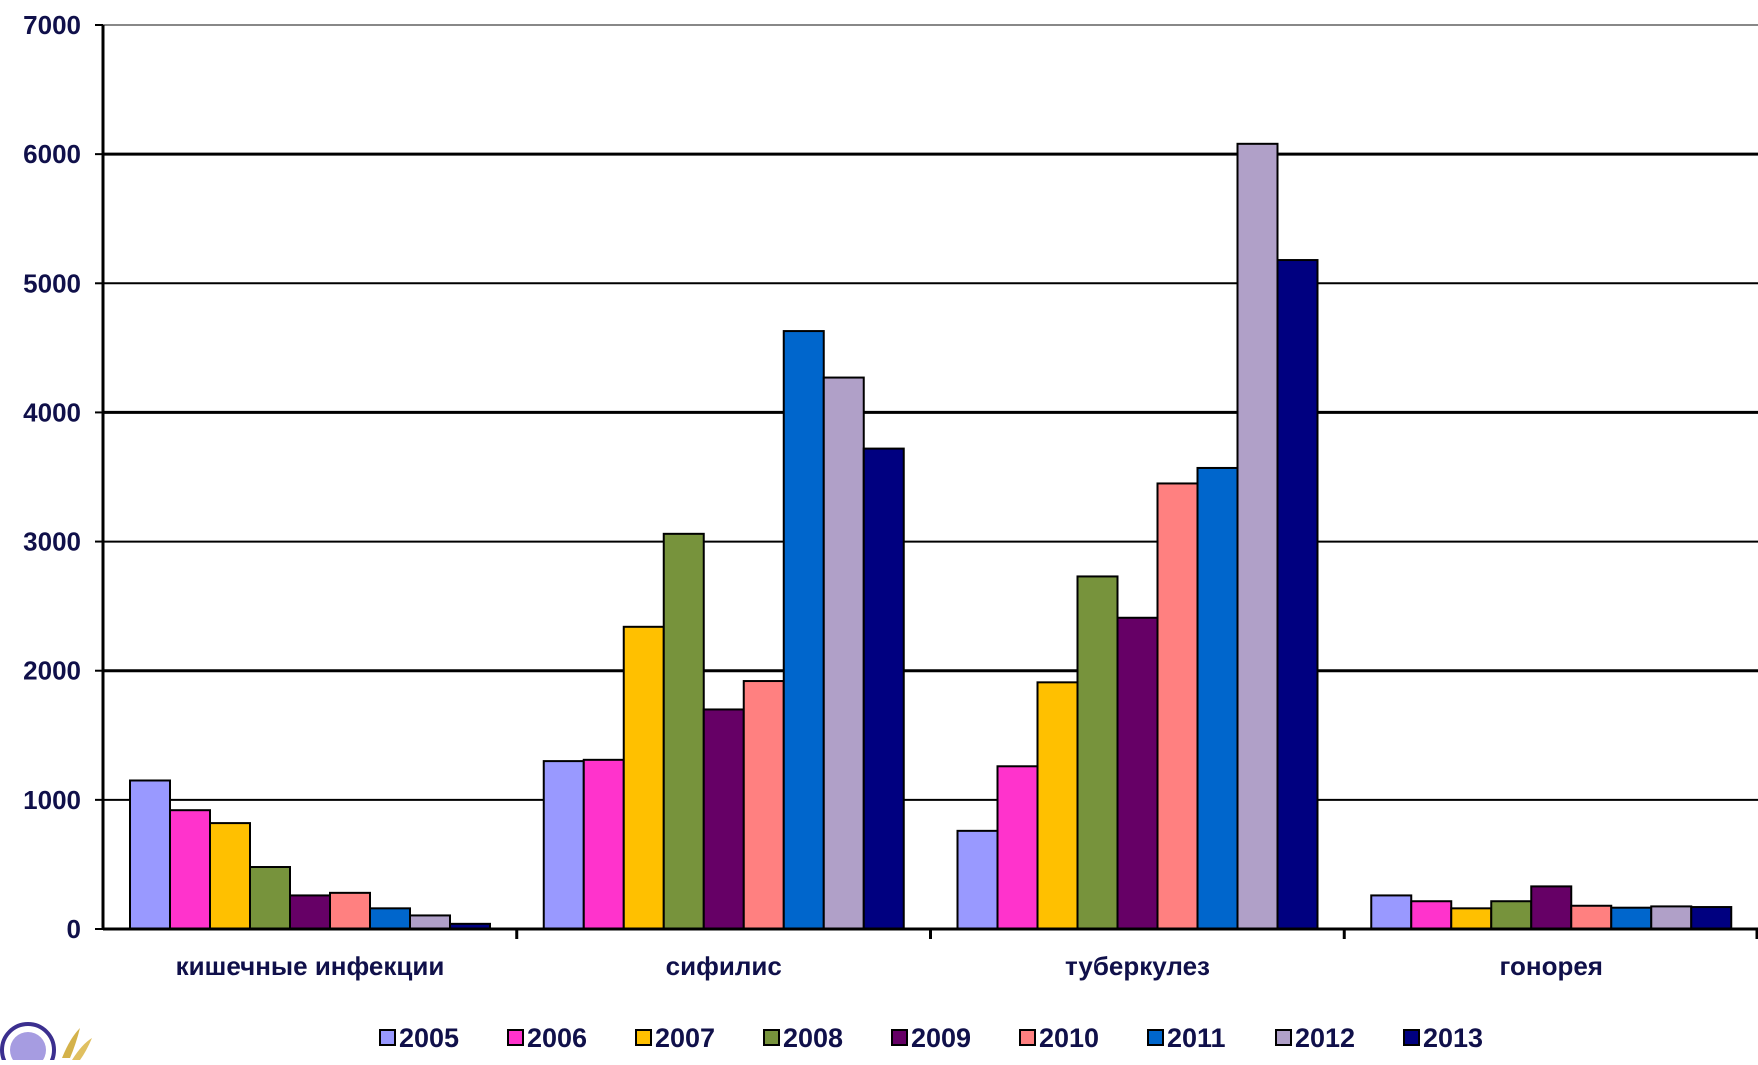 This screenshot has height=1065, width=1758. I want to click on legend-label: 2012, so click(1325, 1038).